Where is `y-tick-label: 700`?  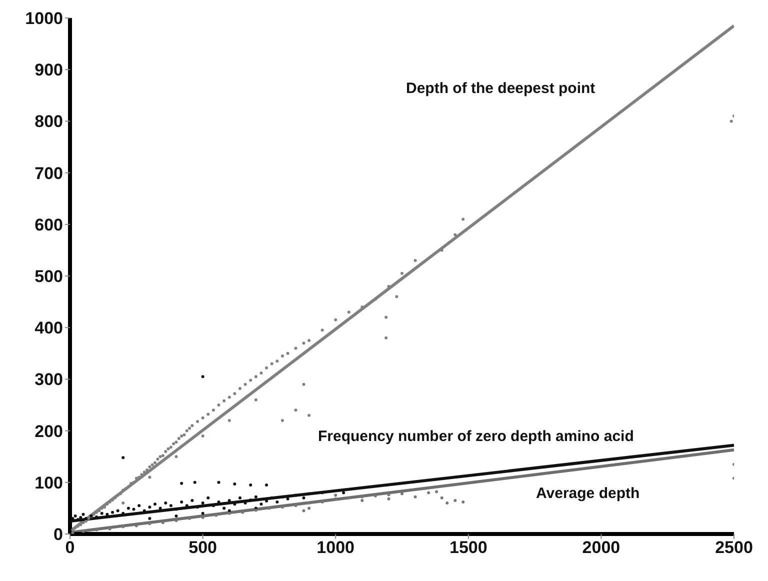
y-tick-label: 700 is located at coordinates (48, 173).